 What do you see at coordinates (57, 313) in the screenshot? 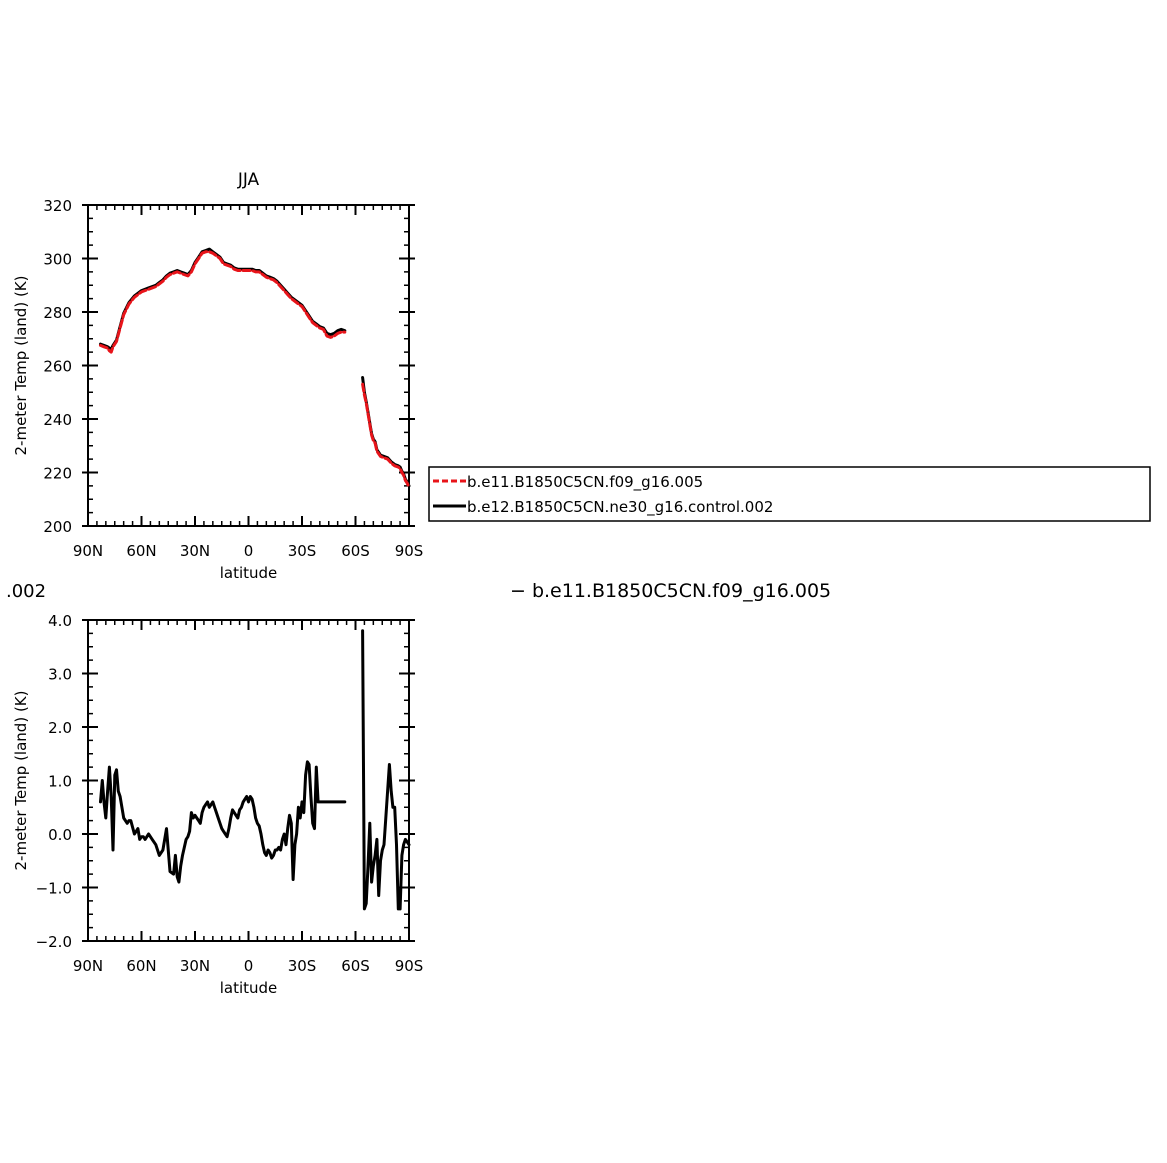
I see `y-tick-label: 280` at bounding box center [57, 313].